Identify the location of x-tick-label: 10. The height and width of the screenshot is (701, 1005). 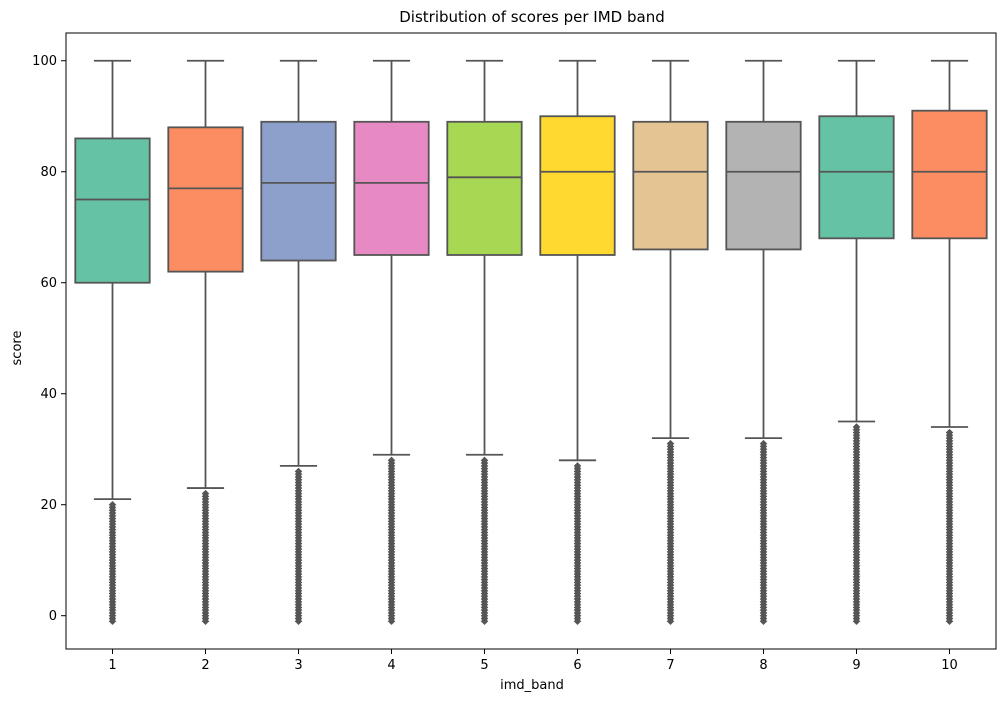
(949, 665).